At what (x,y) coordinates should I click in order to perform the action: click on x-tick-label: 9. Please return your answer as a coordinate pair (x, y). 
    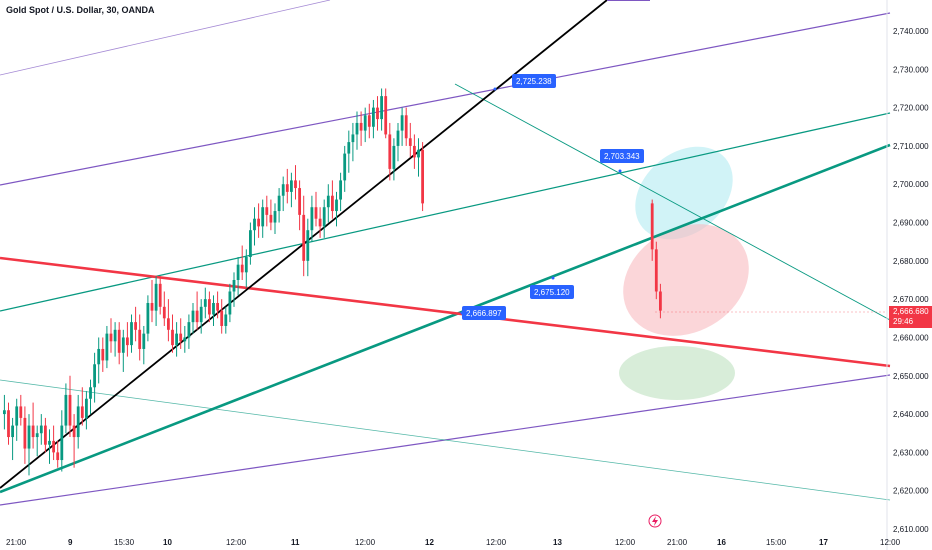
    Looking at the image, I should click on (70, 542).